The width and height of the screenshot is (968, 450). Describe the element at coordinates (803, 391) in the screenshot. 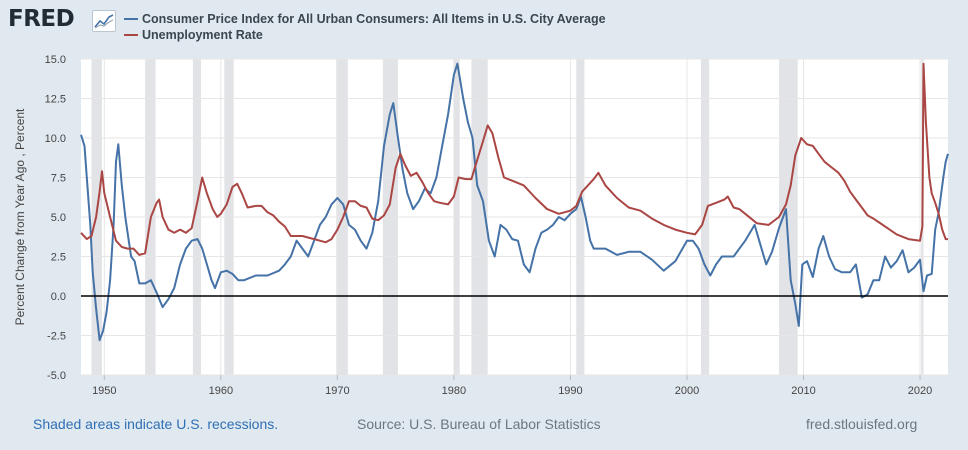

I see `x-tick-label: 2010` at that location.